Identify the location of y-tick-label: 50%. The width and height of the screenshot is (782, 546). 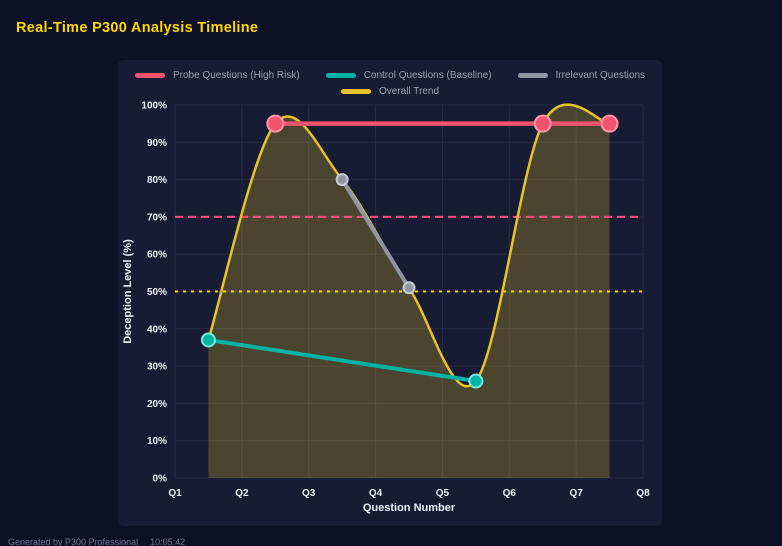
(157, 292).